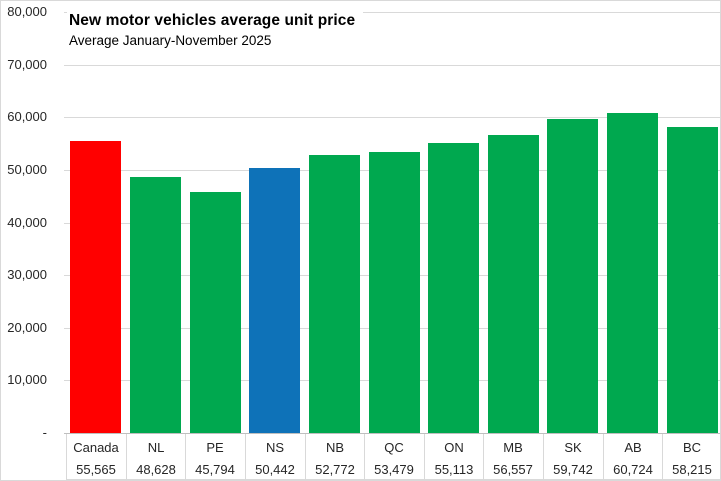 The height and width of the screenshot is (481, 721). Describe the element at coordinates (633, 447) in the screenshot. I see `x-axis-category-label: AB` at that location.